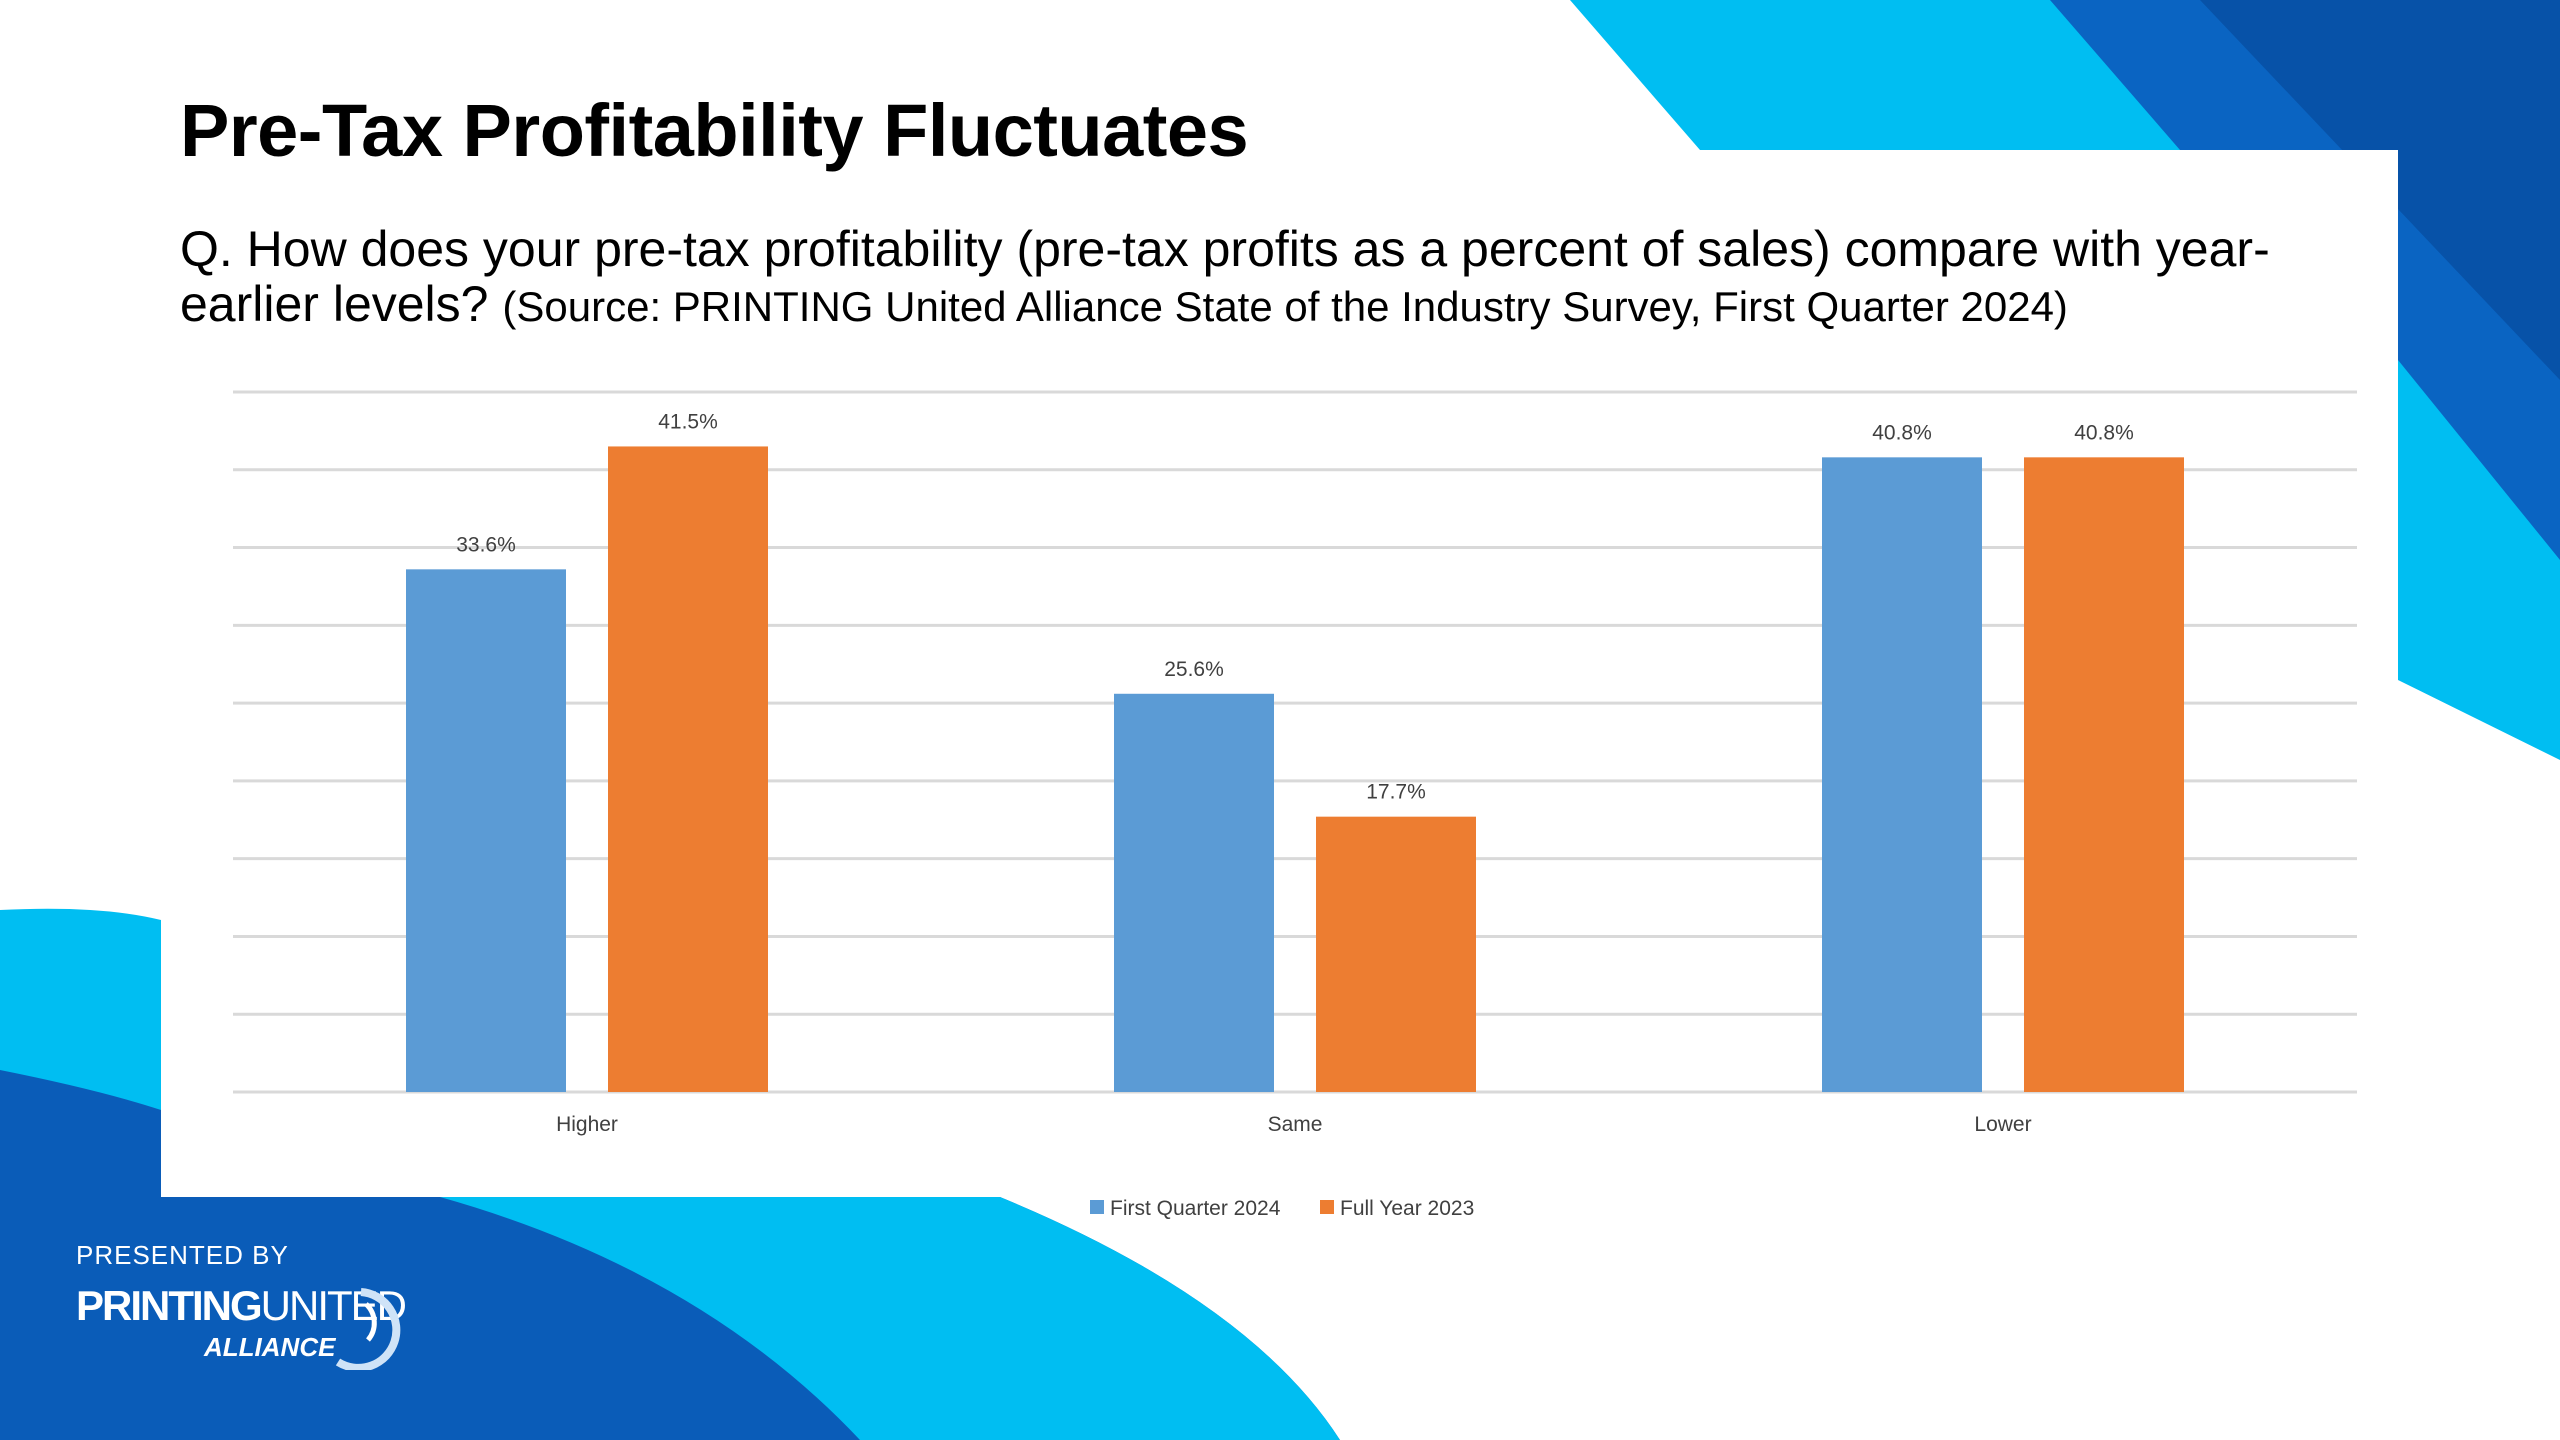 The height and width of the screenshot is (1440, 2560). What do you see at coordinates (1396, 792) in the screenshot?
I see `data-label: 17.7%` at bounding box center [1396, 792].